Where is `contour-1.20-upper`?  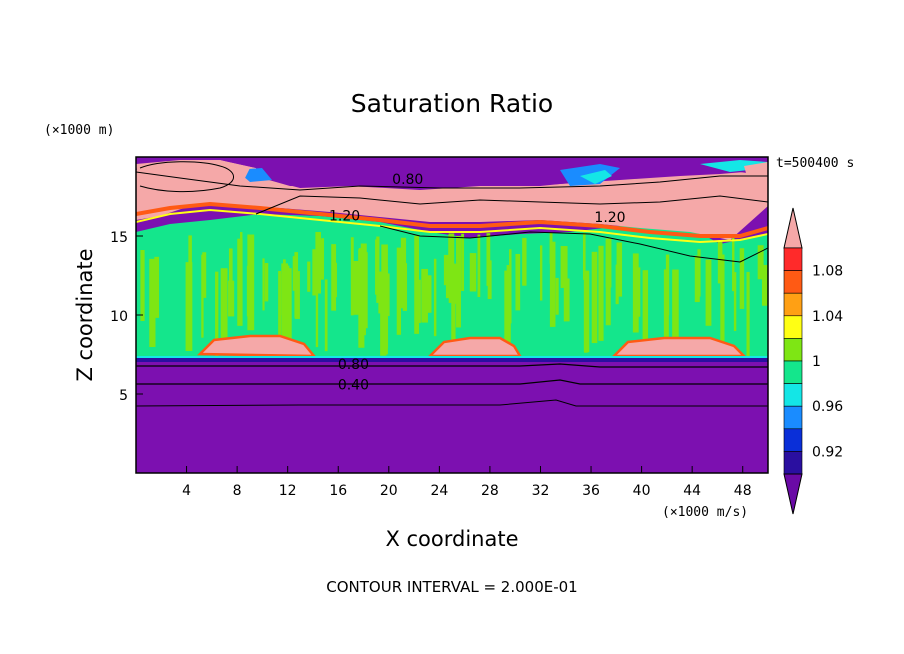
contour-1.20-upper is located at coordinates (511, 205).